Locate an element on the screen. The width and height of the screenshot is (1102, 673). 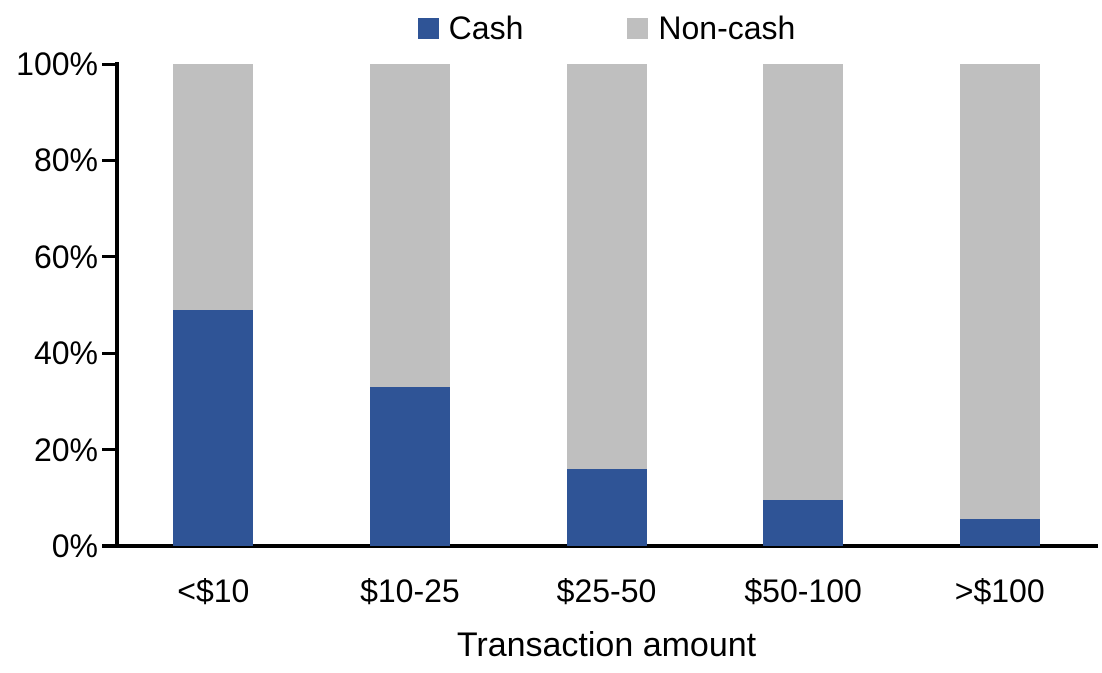
legend: Cash Non-cash is located at coordinates (606, 28).